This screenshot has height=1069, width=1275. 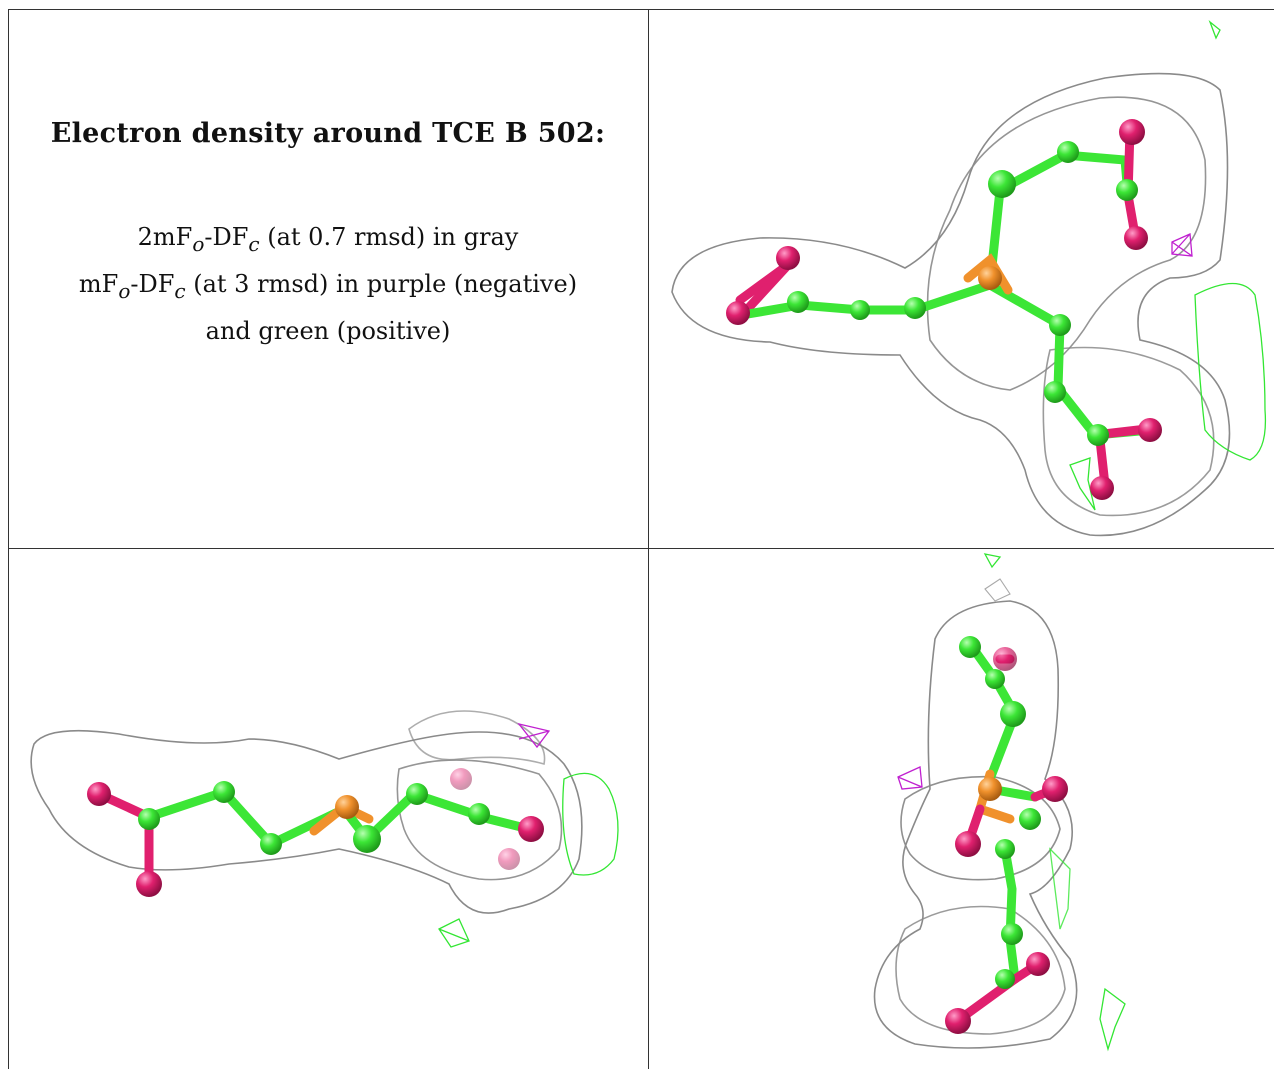 What do you see at coordinates (1006, 835) in the screenshot?
I see `molecule-tce-bottom-right` at bounding box center [1006, 835].